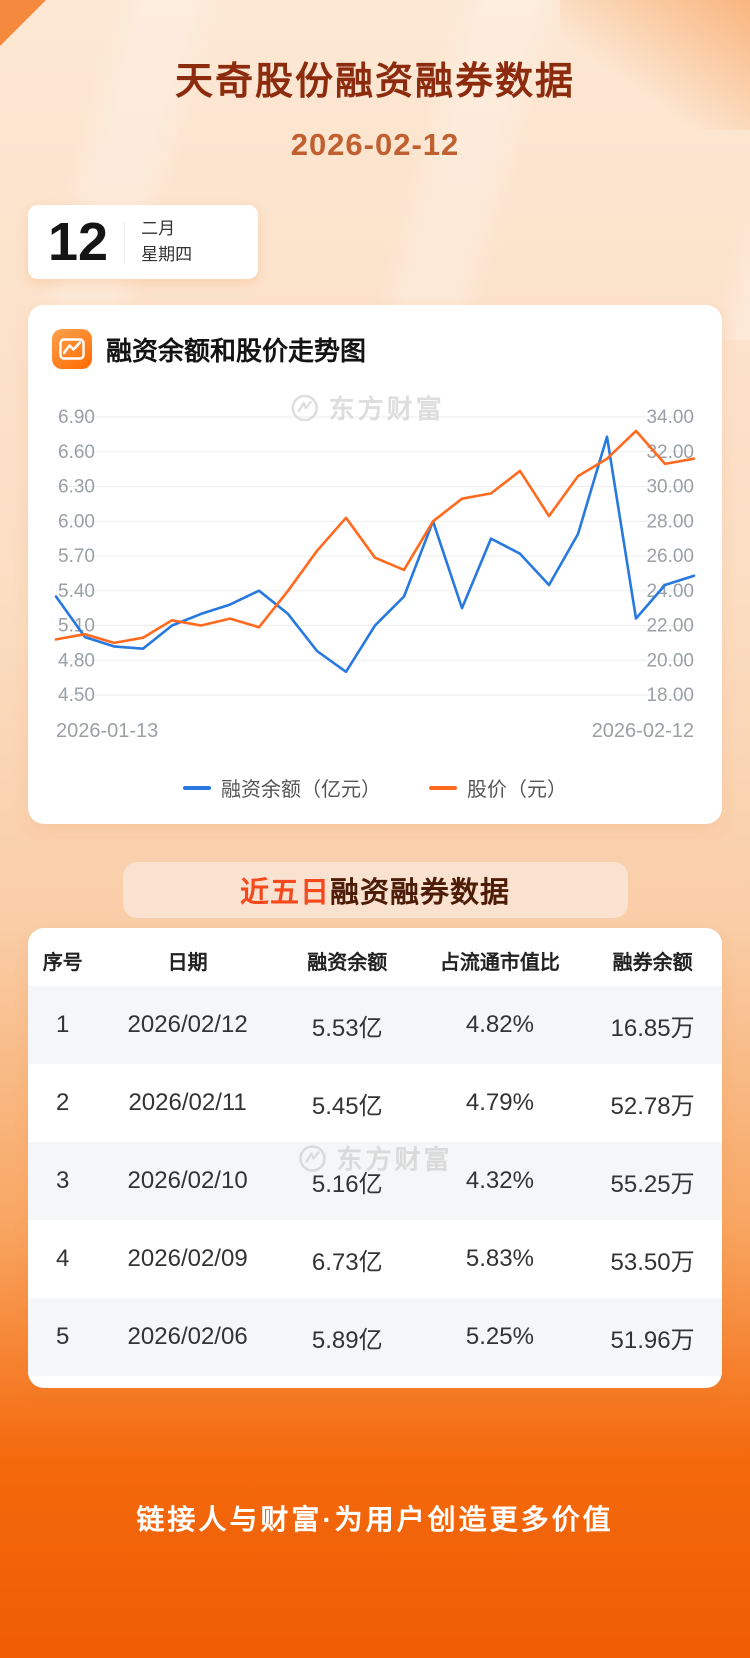  I want to click on table-cell: 51.96万, so click(652, 1340).